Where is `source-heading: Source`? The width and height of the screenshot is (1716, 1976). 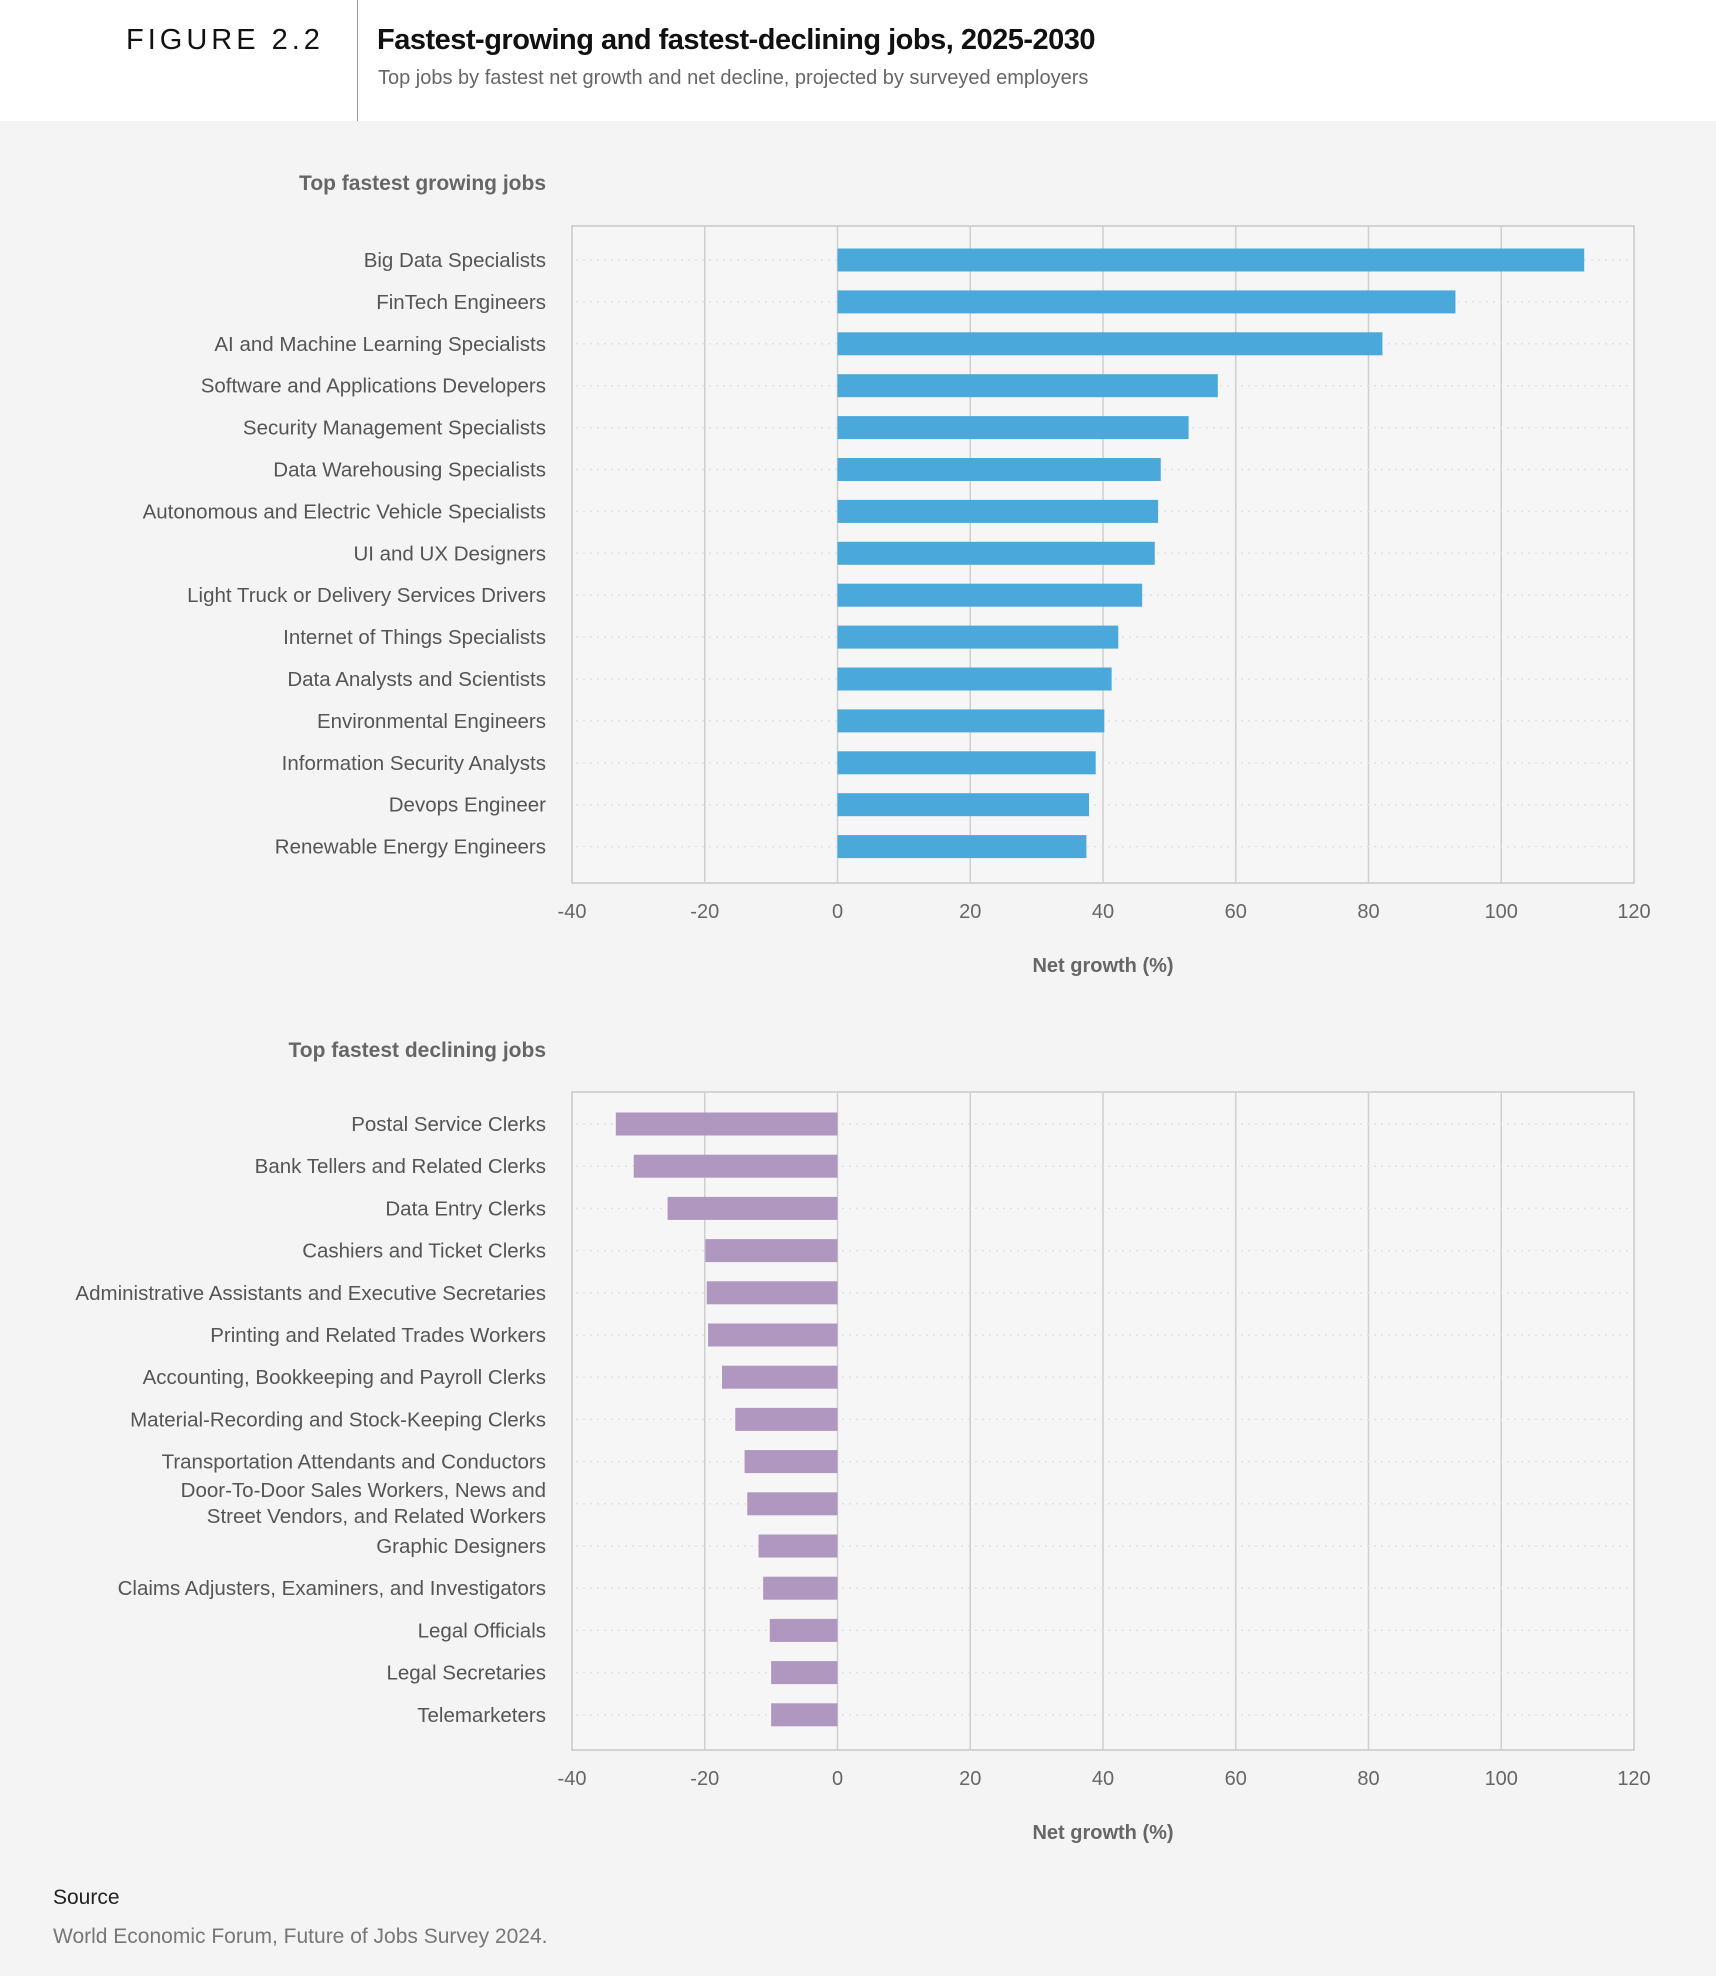 source-heading: Source is located at coordinates (86, 1897).